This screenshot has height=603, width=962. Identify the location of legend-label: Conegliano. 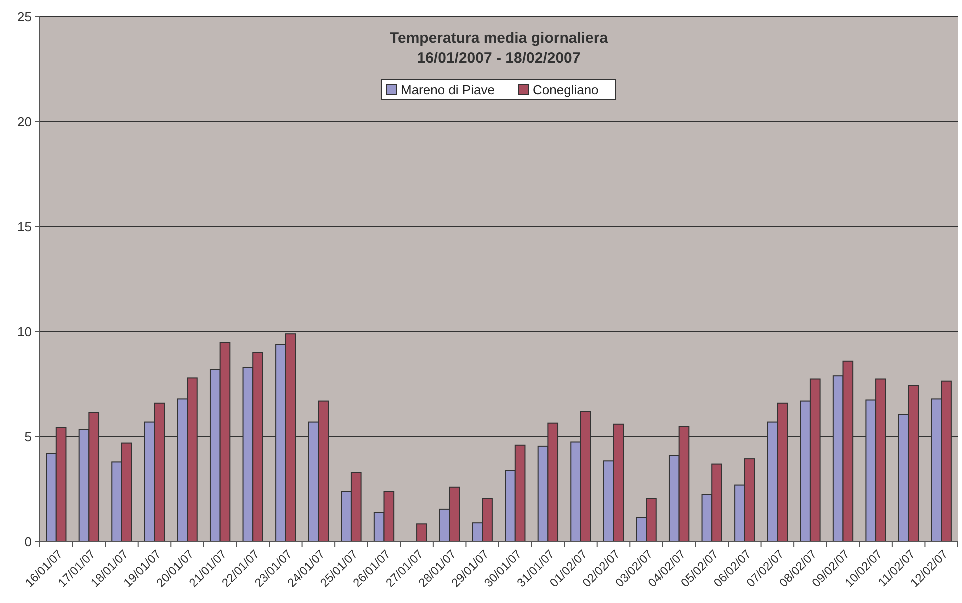
(566, 90).